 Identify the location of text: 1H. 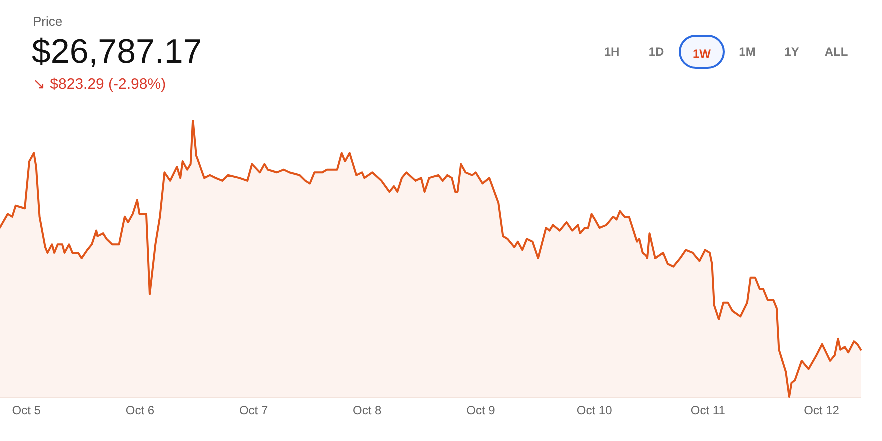
(612, 52).